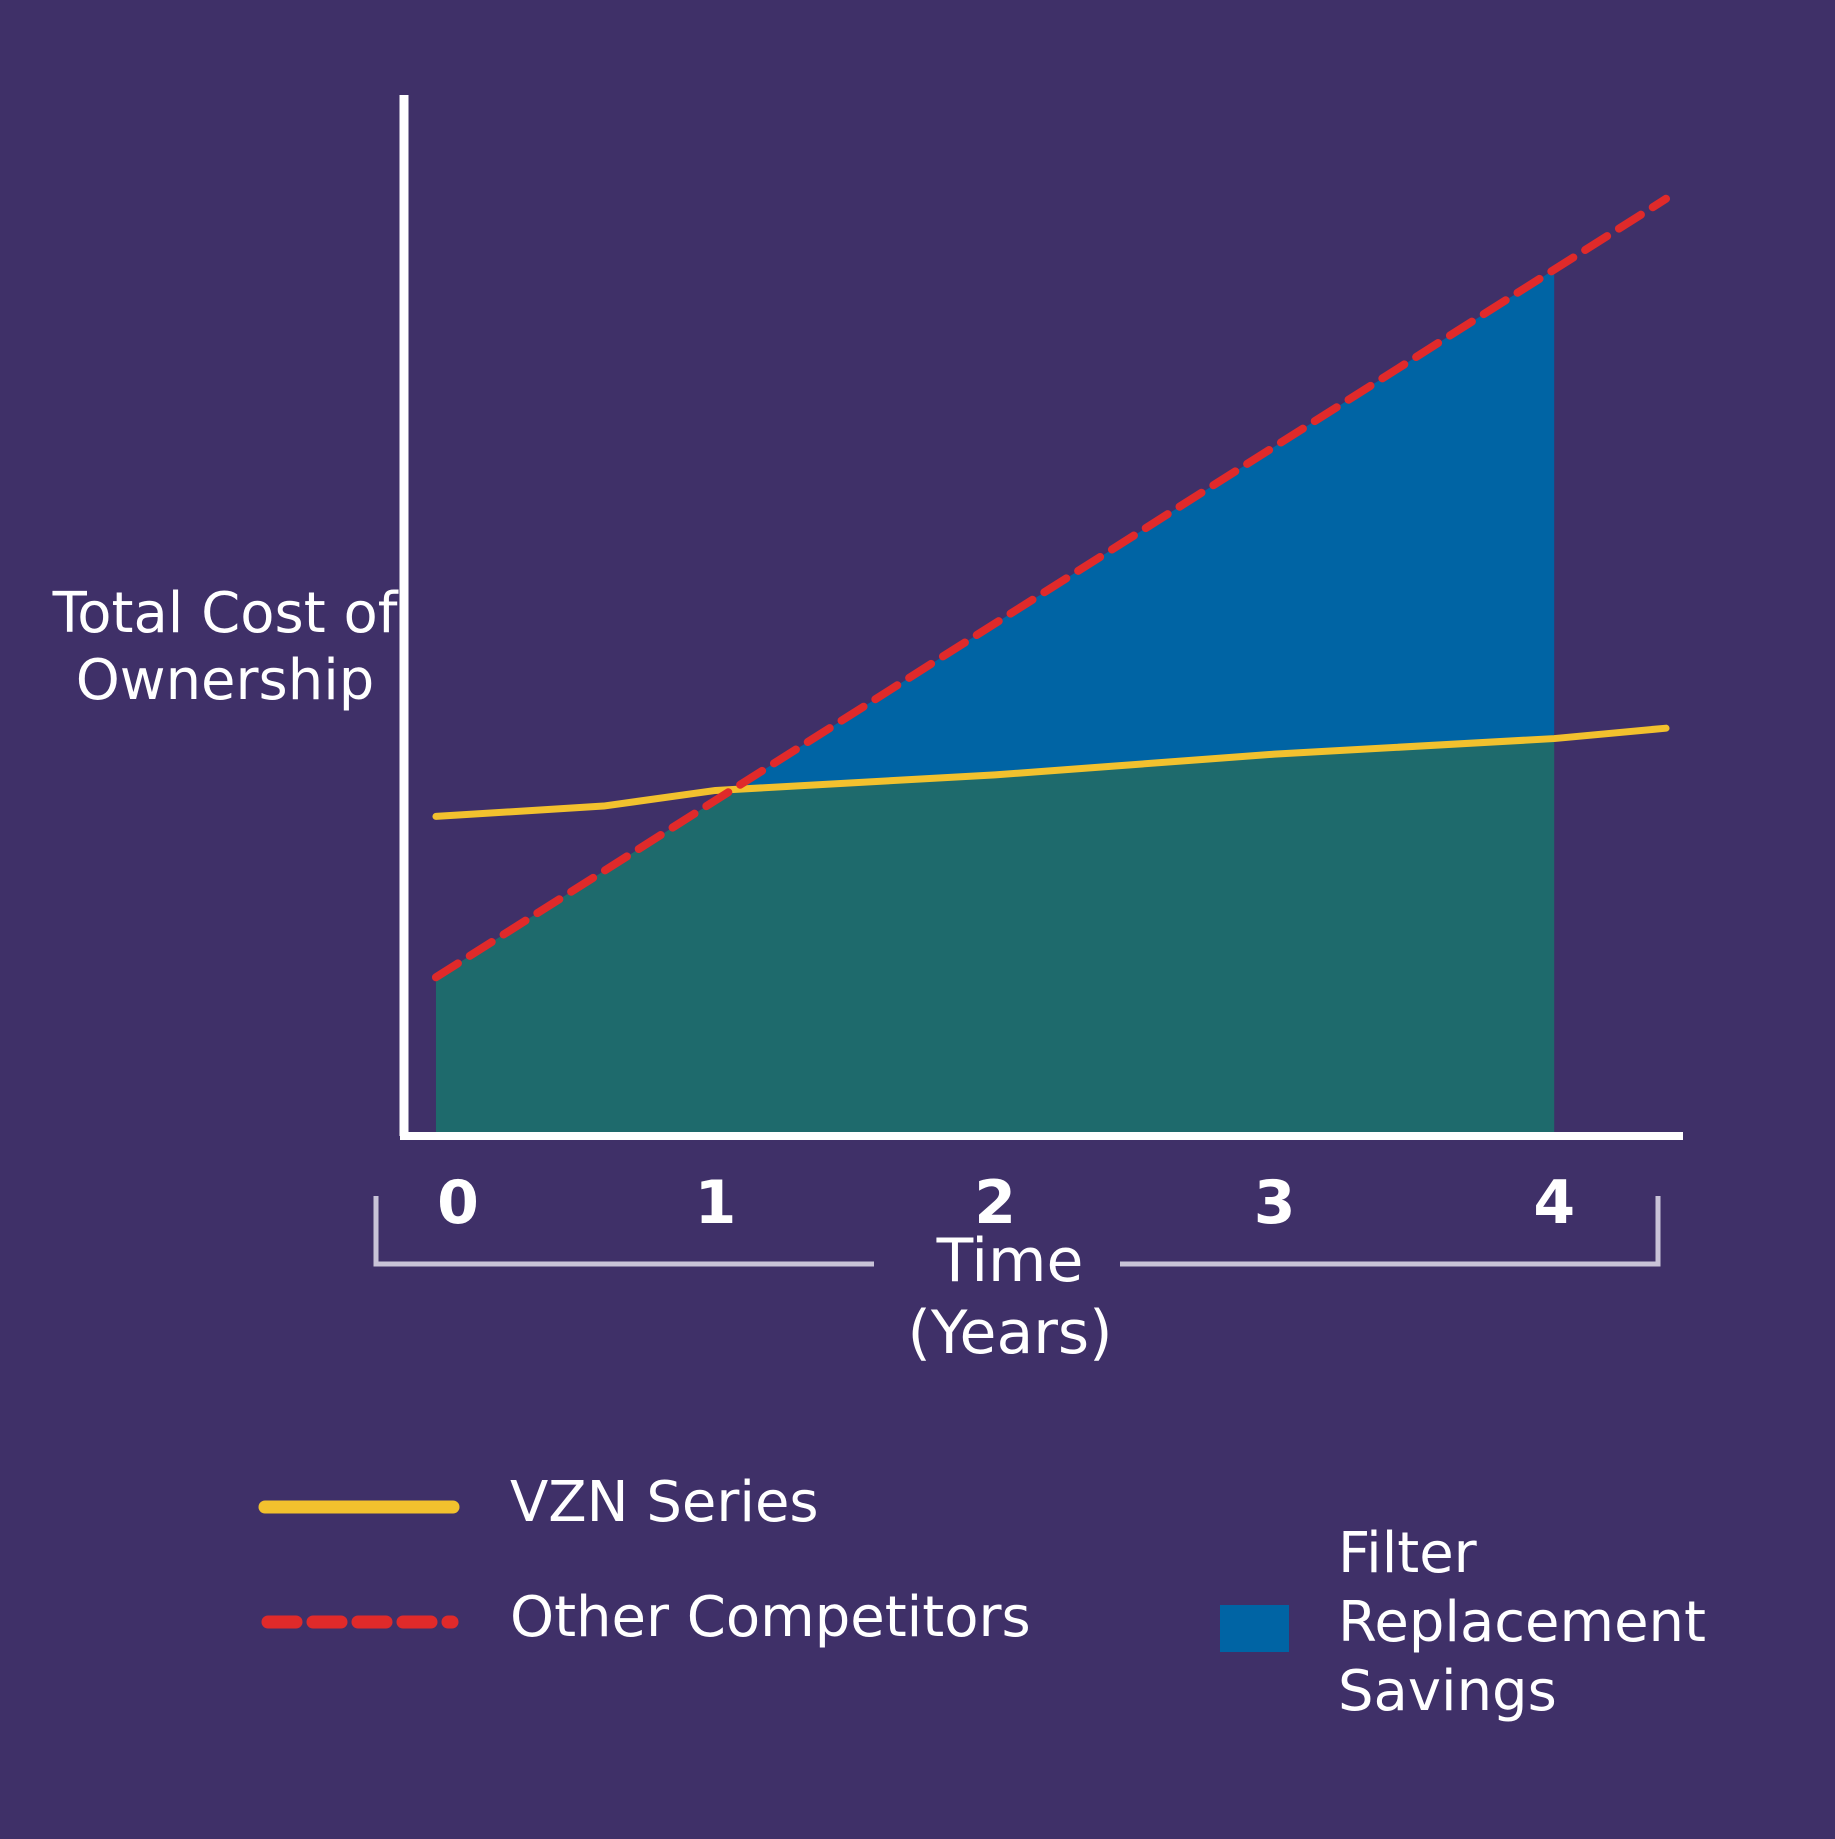 The width and height of the screenshot is (1835, 1839). Describe the element at coordinates (458, 1203) in the screenshot. I see `x-tick-label-0: 0` at that location.